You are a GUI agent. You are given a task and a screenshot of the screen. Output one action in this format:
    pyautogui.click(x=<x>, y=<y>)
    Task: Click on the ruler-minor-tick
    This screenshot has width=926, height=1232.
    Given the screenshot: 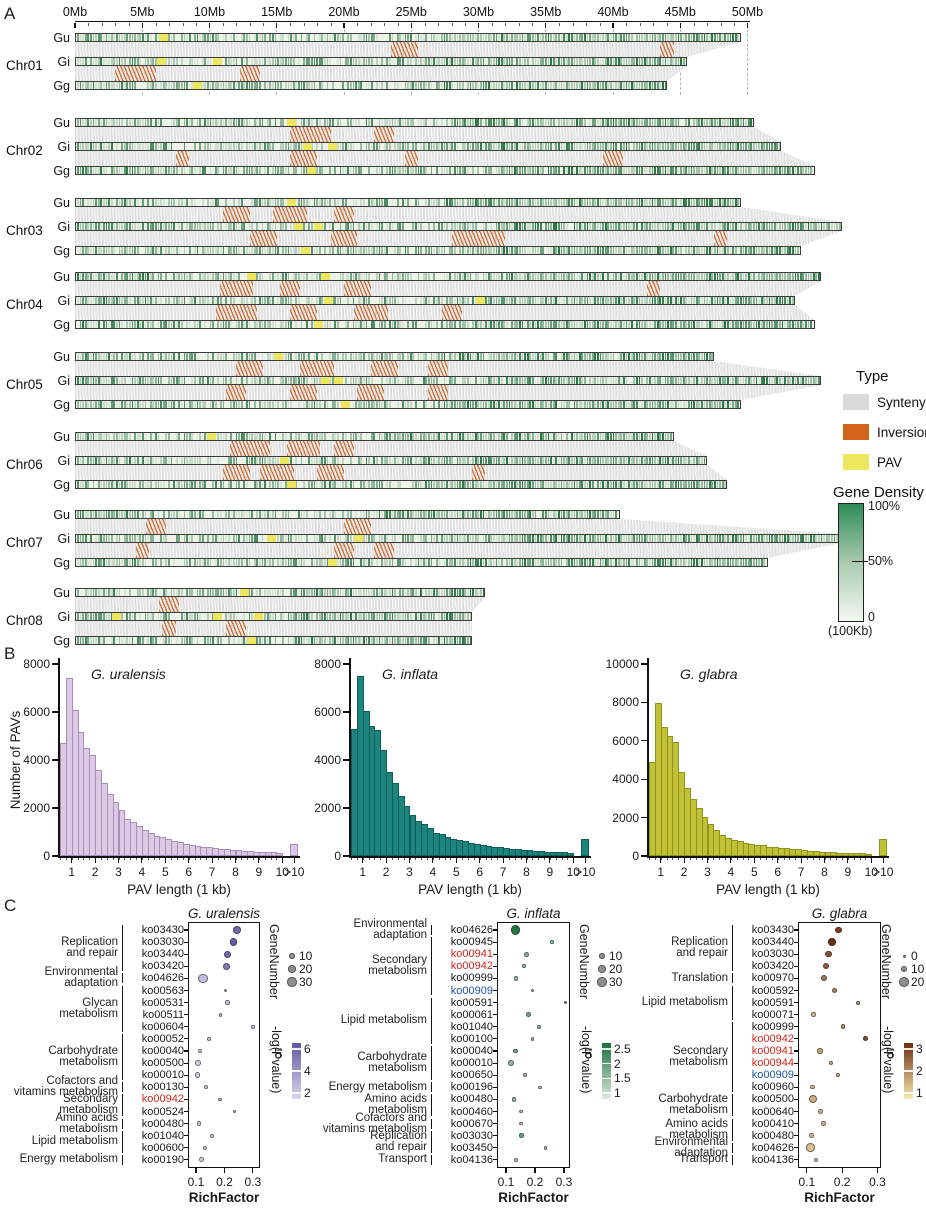 What is the action you would take?
    pyautogui.click(x=358, y=24)
    